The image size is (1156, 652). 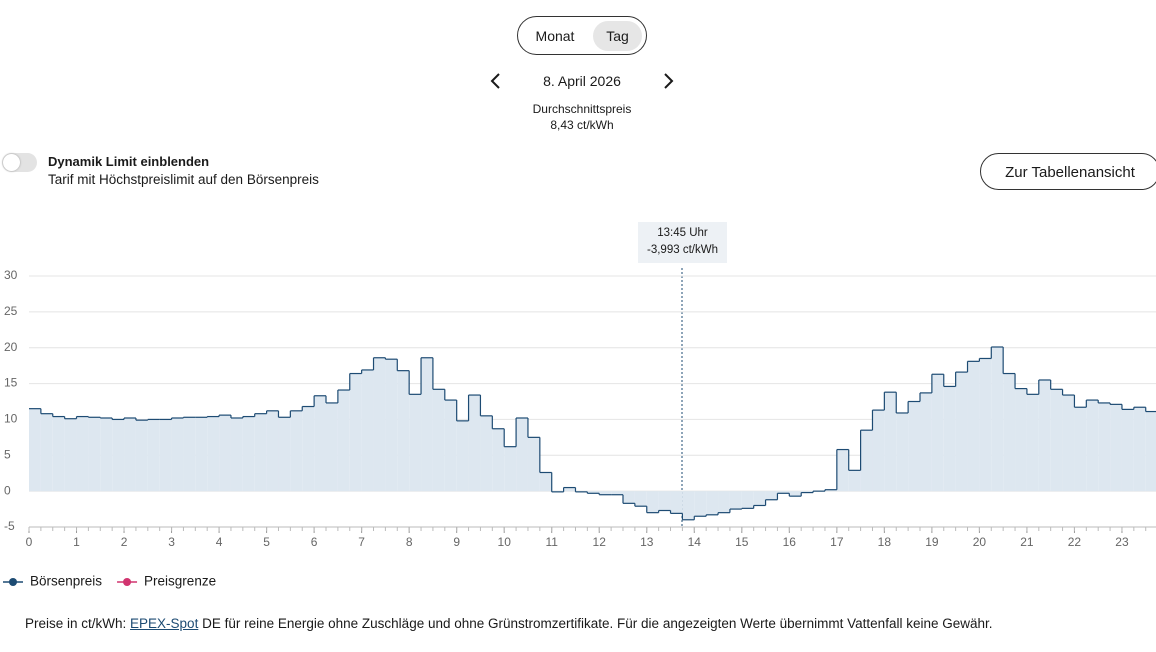 I want to click on x-tick-label: 8, so click(x=409, y=542).